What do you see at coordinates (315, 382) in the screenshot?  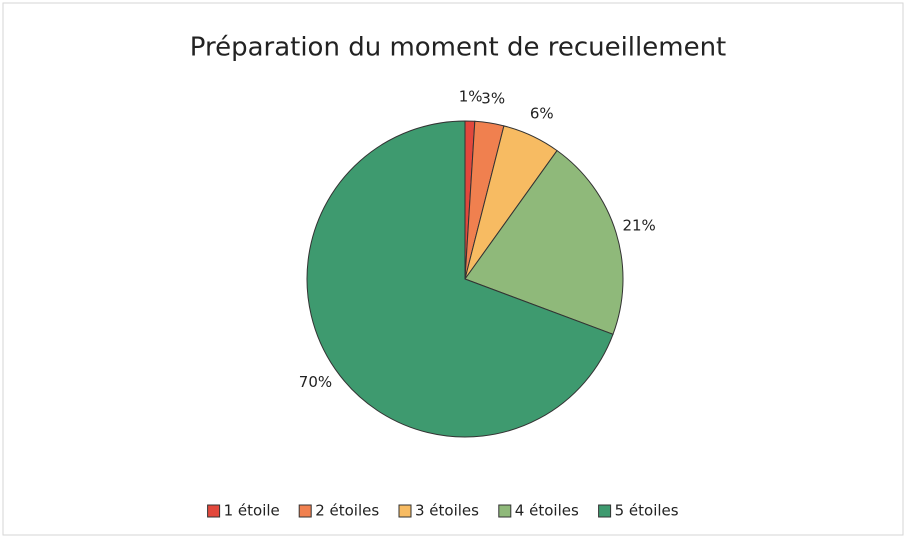 I see `data-label: 70%` at bounding box center [315, 382].